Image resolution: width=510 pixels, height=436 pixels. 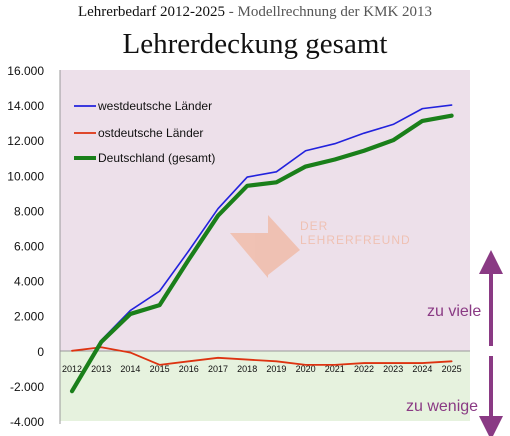 What do you see at coordinates (335, 369) in the screenshot?
I see `x-tick-label: 2021` at bounding box center [335, 369].